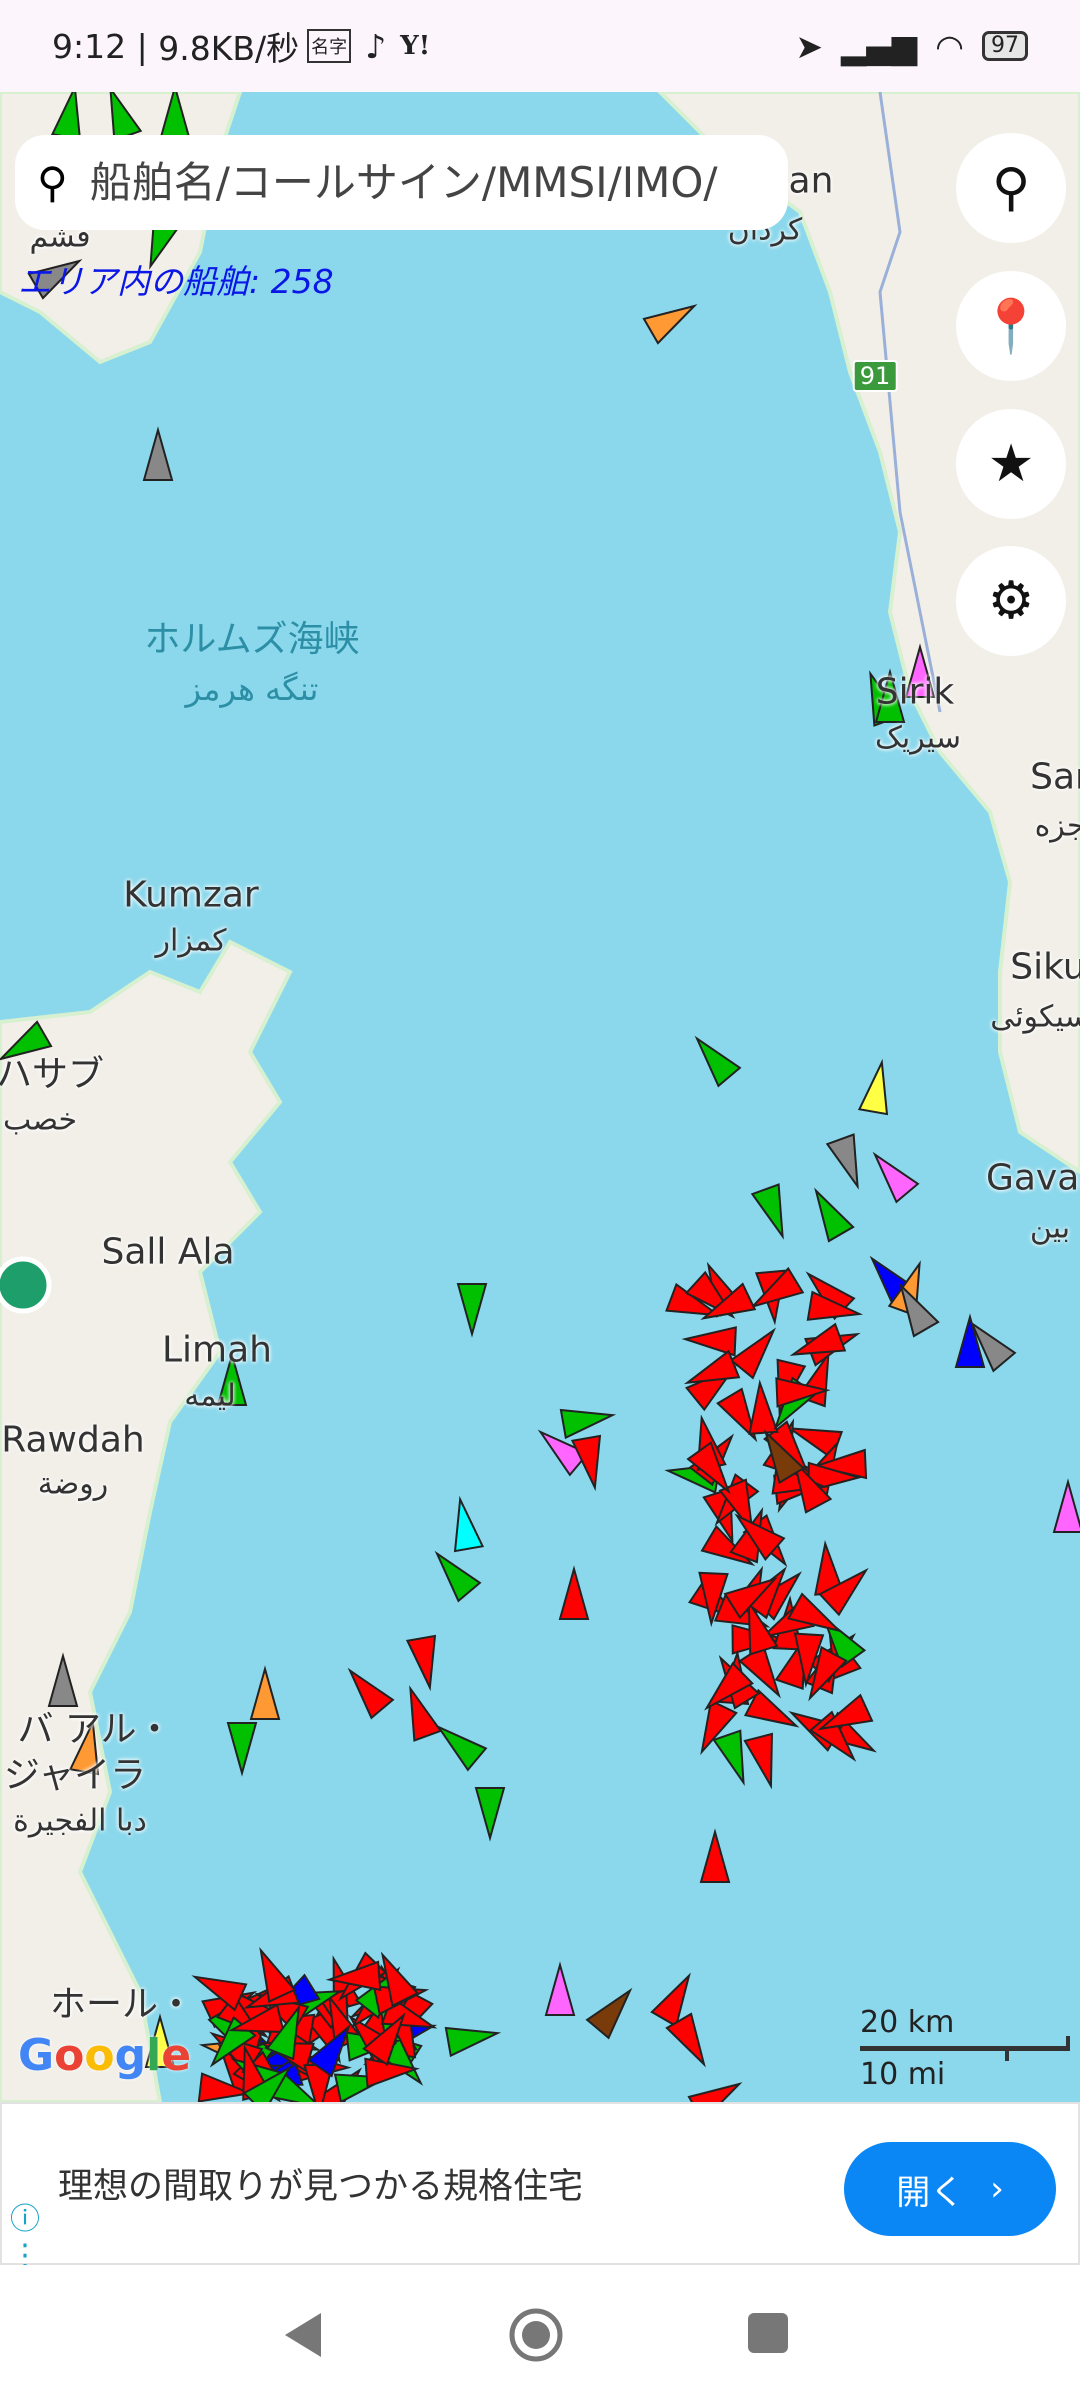 This screenshot has width=1080, height=2400. I want to click on favorites-button: ★, so click(1011, 464).